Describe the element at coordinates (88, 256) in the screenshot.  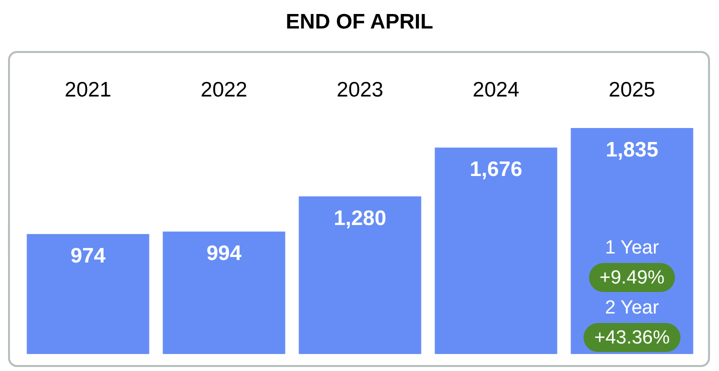
I see `data-label: 974` at that location.